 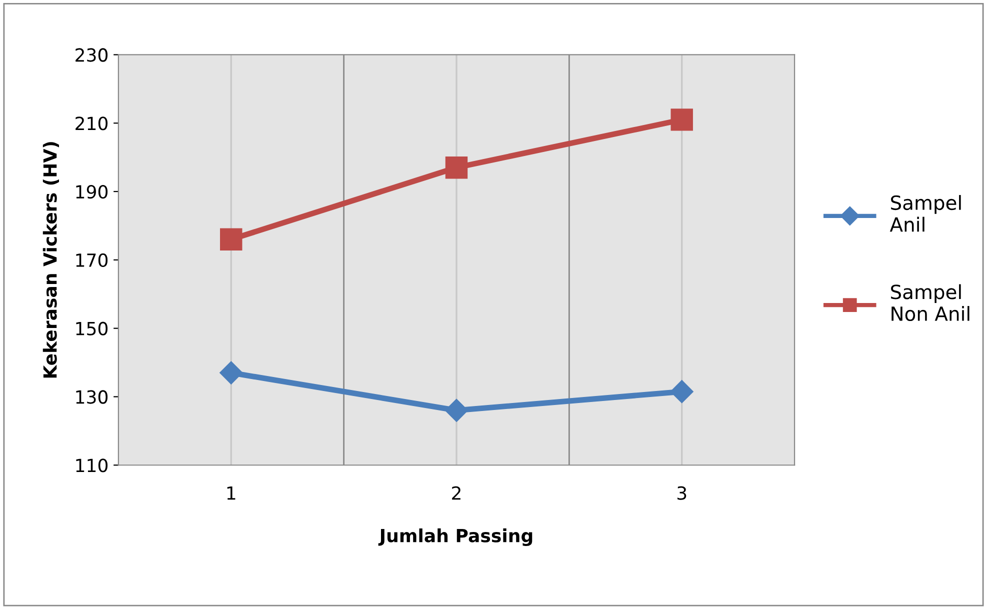 I want to click on legend-label: Sampel Anil, so click(x=925, y=213).